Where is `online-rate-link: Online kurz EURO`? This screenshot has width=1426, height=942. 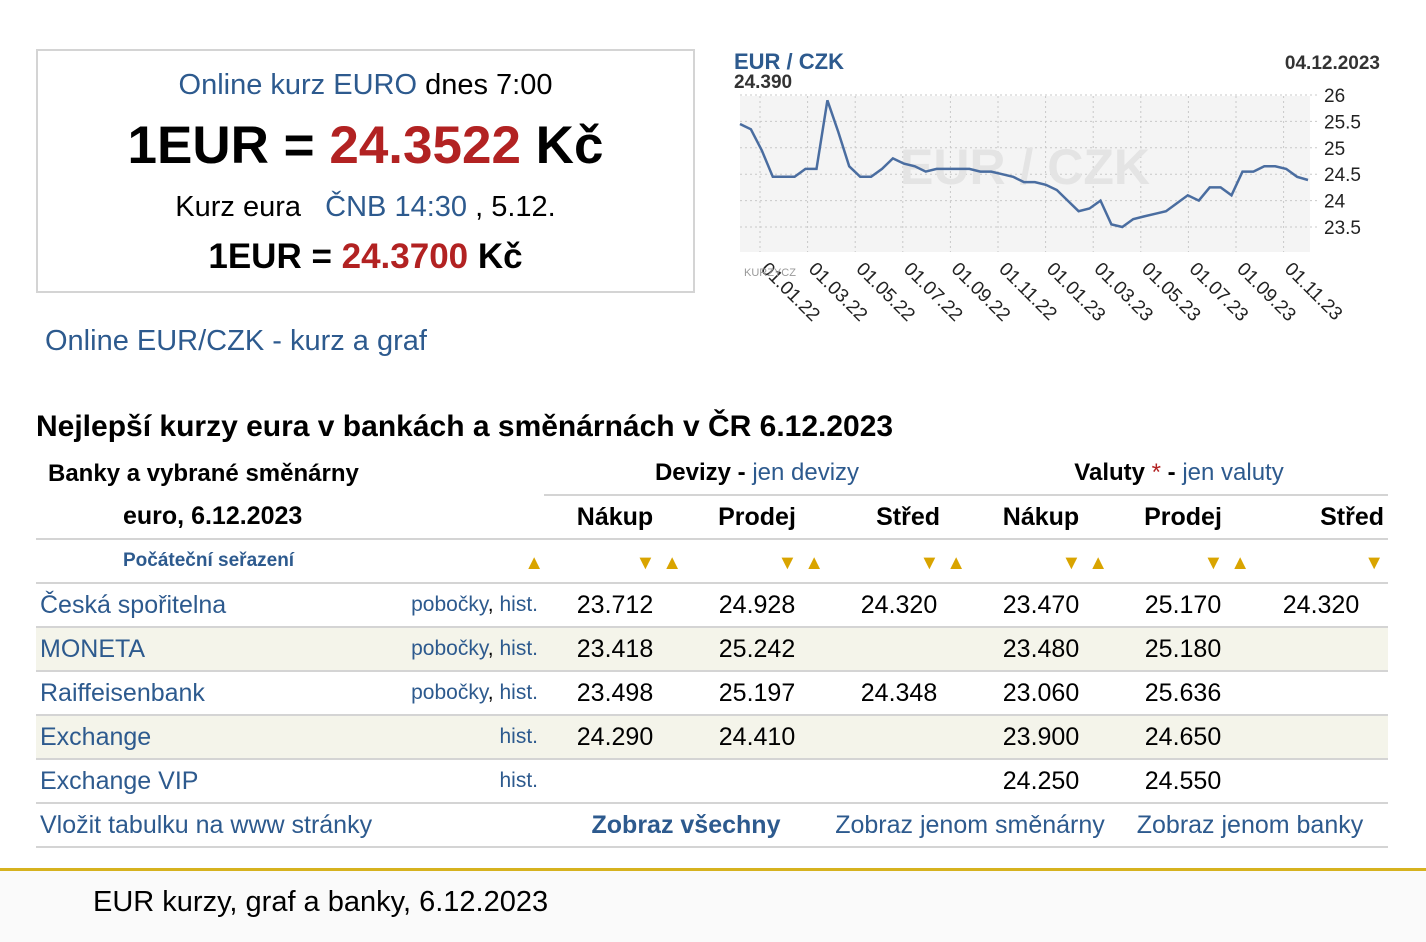 online-rate-link: Online kurz EURO is located at coordinates (298, 85).